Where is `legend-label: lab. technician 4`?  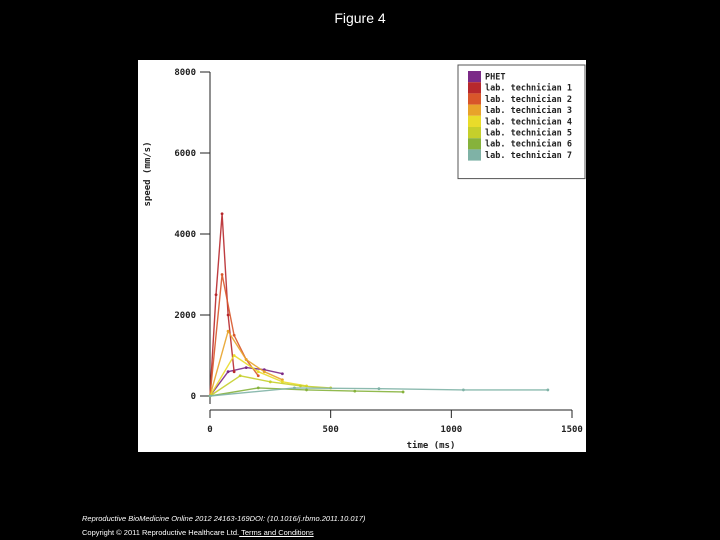 legend-label: lab. technician 4 is located at coordinates (528, 121).